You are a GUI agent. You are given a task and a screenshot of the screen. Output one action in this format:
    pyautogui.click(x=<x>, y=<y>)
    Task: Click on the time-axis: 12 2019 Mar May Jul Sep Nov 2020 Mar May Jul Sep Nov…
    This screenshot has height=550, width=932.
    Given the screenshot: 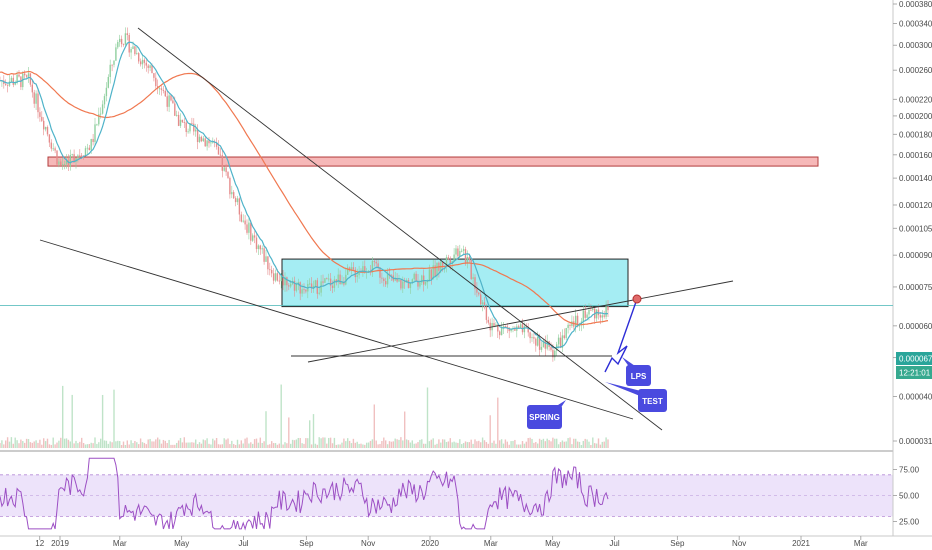 What is the action you would take?
    pyautogui.click(x=451, y=542)
    